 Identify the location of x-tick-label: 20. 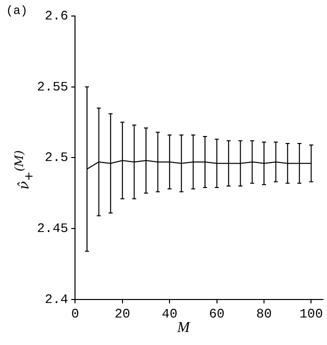
(122, 314).